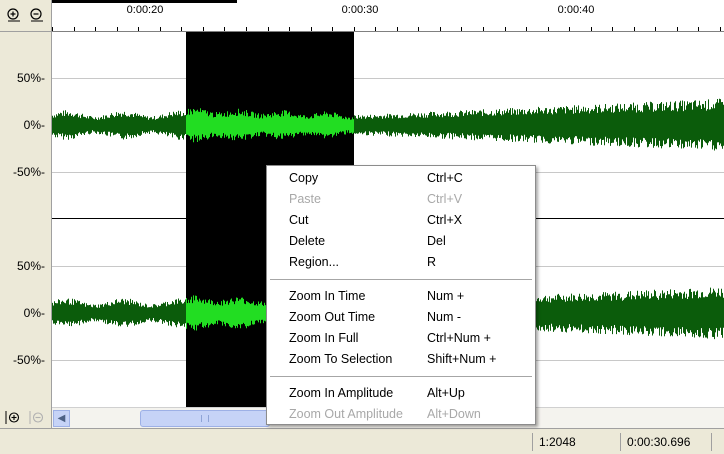  Describe the element at coordinates (401, 220) in the screenshot. I see `menu-item-cut: Cut Ctrl+X` at that location.